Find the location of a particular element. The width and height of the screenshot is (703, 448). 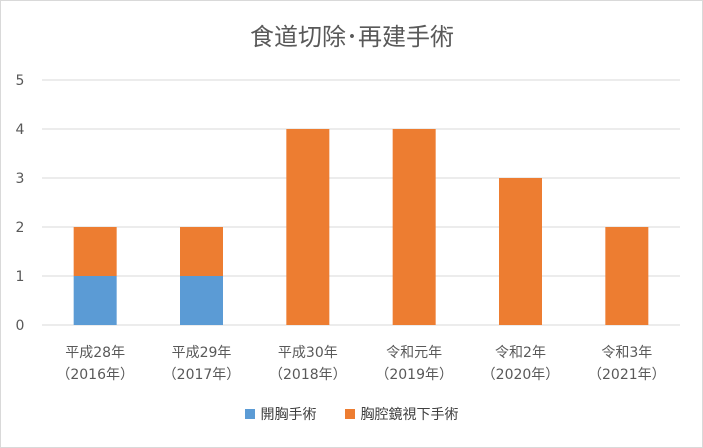

legend-item-open: 開胸手術 is located at coordinates (280, 414).